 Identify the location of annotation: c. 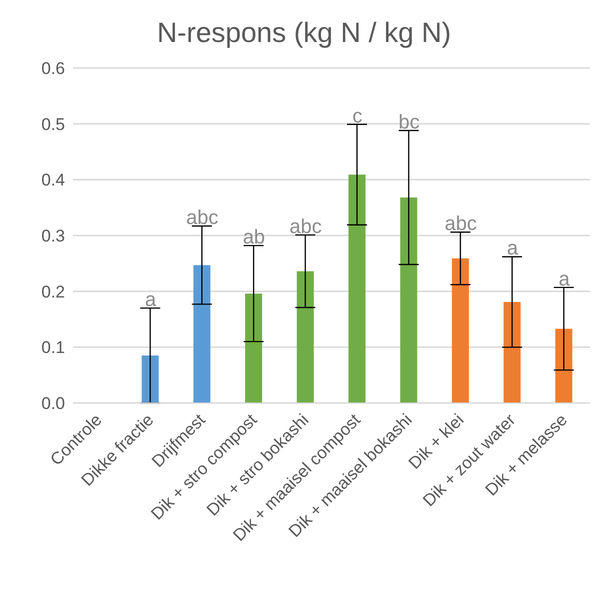
(357, 116).